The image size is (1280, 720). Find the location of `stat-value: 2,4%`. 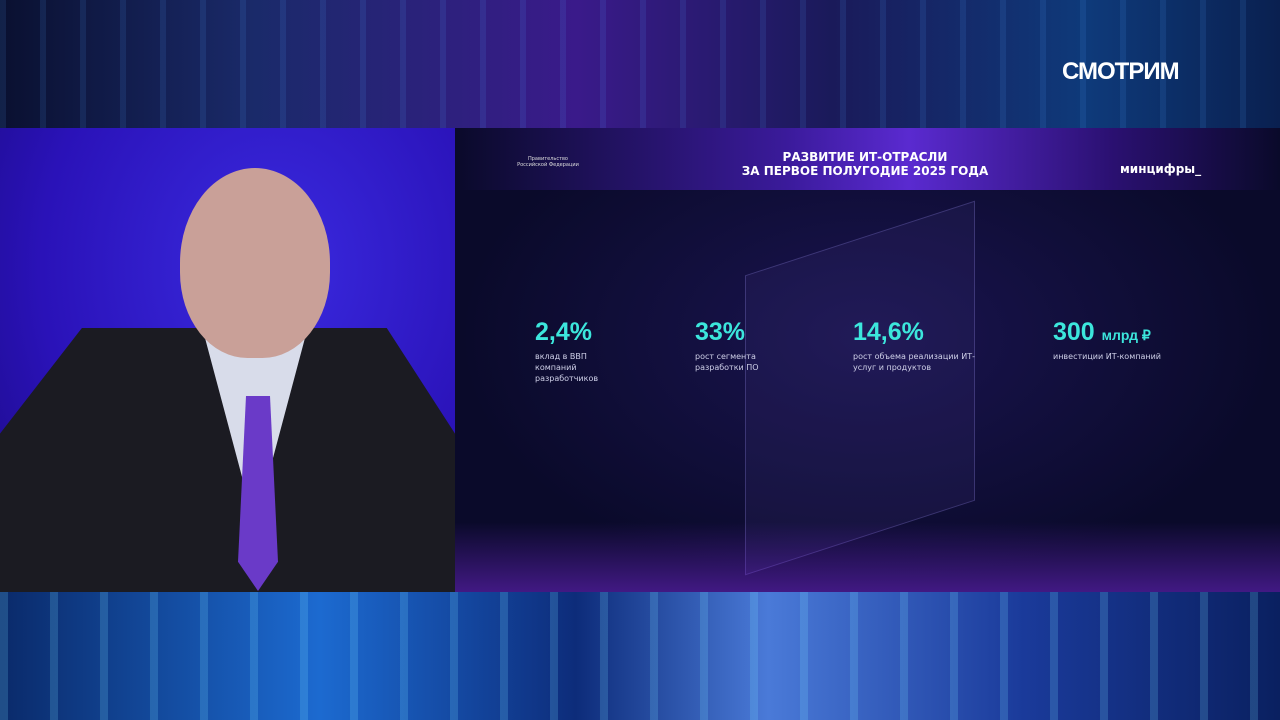

stat-value: 2,4% is located at coordinates (563, 332).